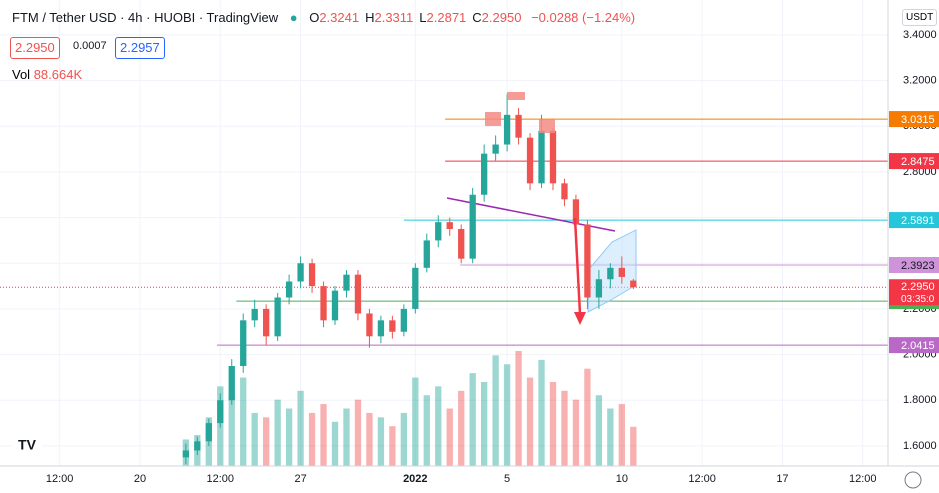 The image size is (939, 493). Describe the element at coordinates (27, 445) in the screenshot. I see `tv-logo: TV` at that location.